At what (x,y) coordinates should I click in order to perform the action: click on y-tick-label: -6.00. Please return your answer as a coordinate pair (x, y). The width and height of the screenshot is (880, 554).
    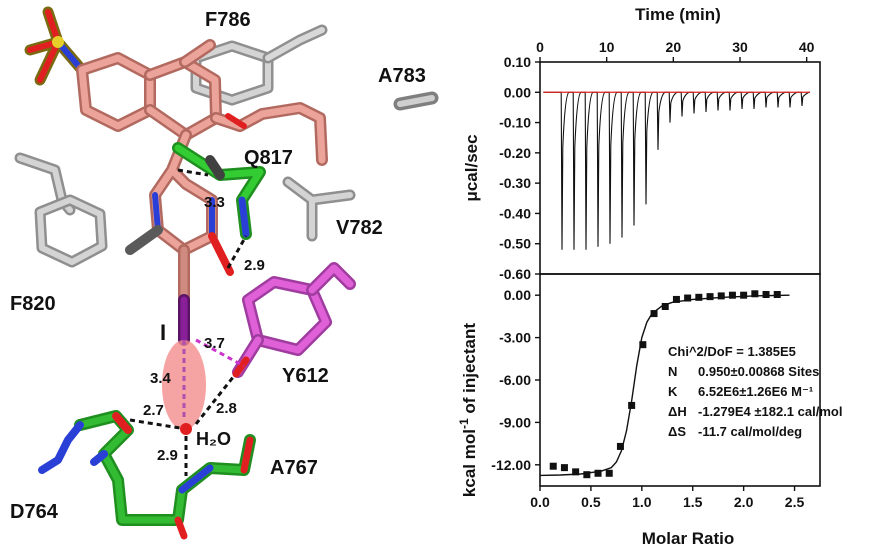
    Looking at the image, I should click on (515, 380).